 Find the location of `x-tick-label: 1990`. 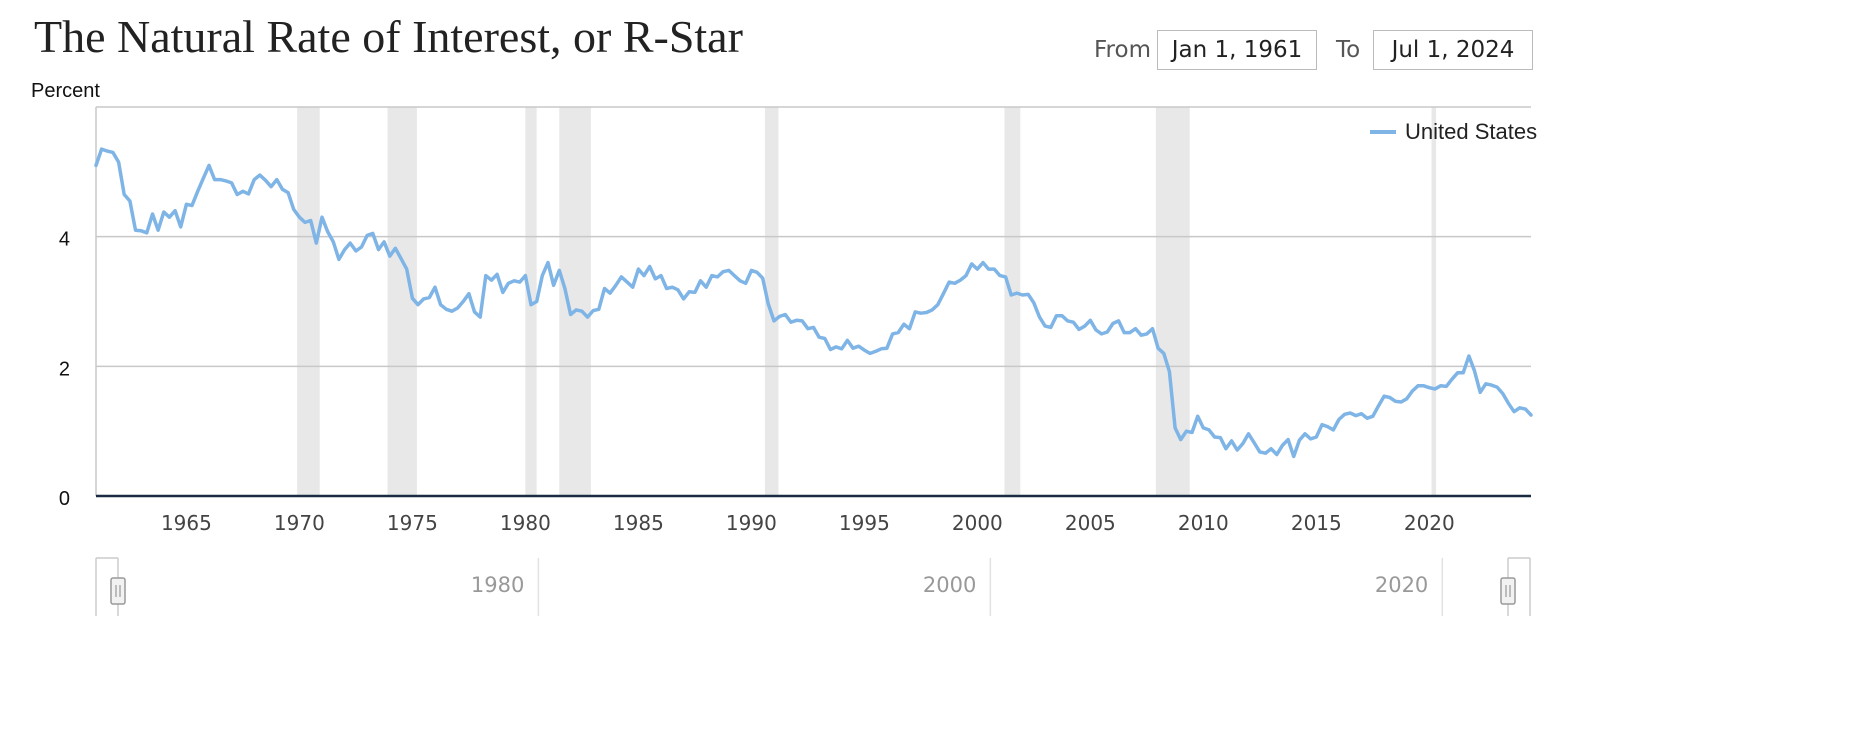

x-tick-label: 1990 is located at coordinates (751, 523).